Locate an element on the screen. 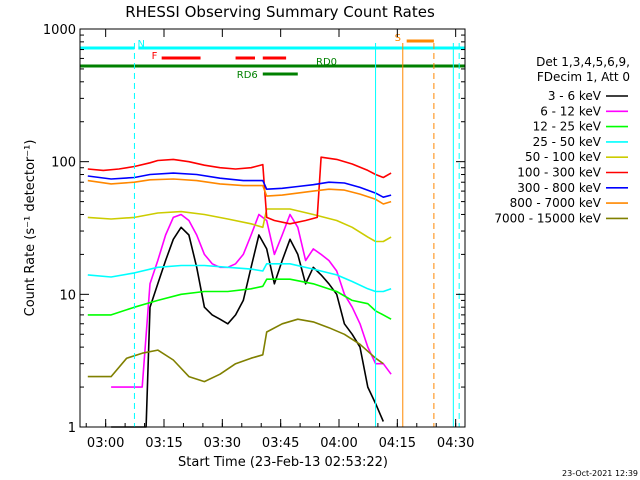 The image size is (640, 480). legend-entry-label: 12 - 25 keV is located at coordinates (567, 127).